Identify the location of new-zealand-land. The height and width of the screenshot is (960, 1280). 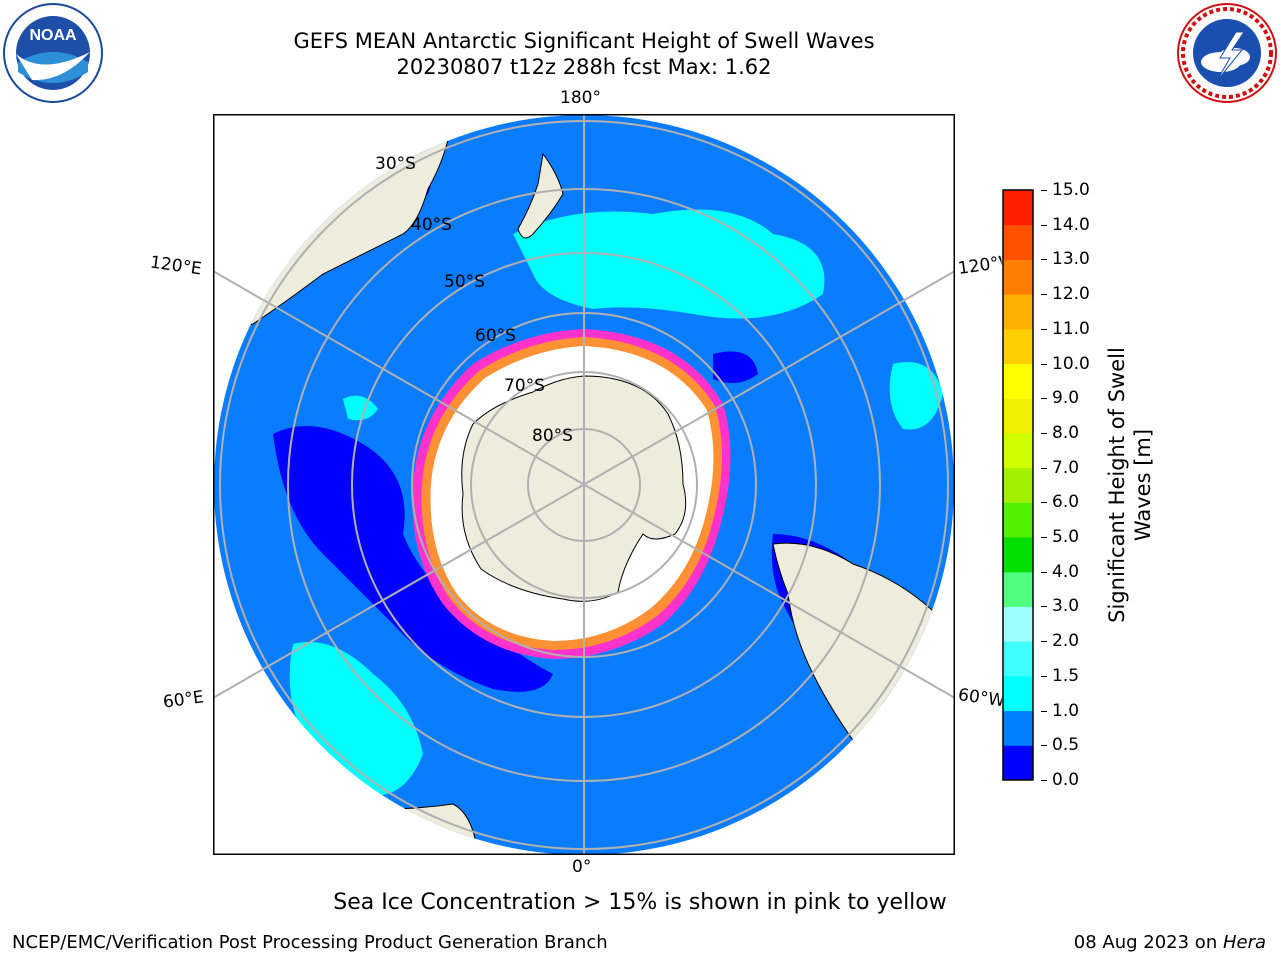
(540, 195).